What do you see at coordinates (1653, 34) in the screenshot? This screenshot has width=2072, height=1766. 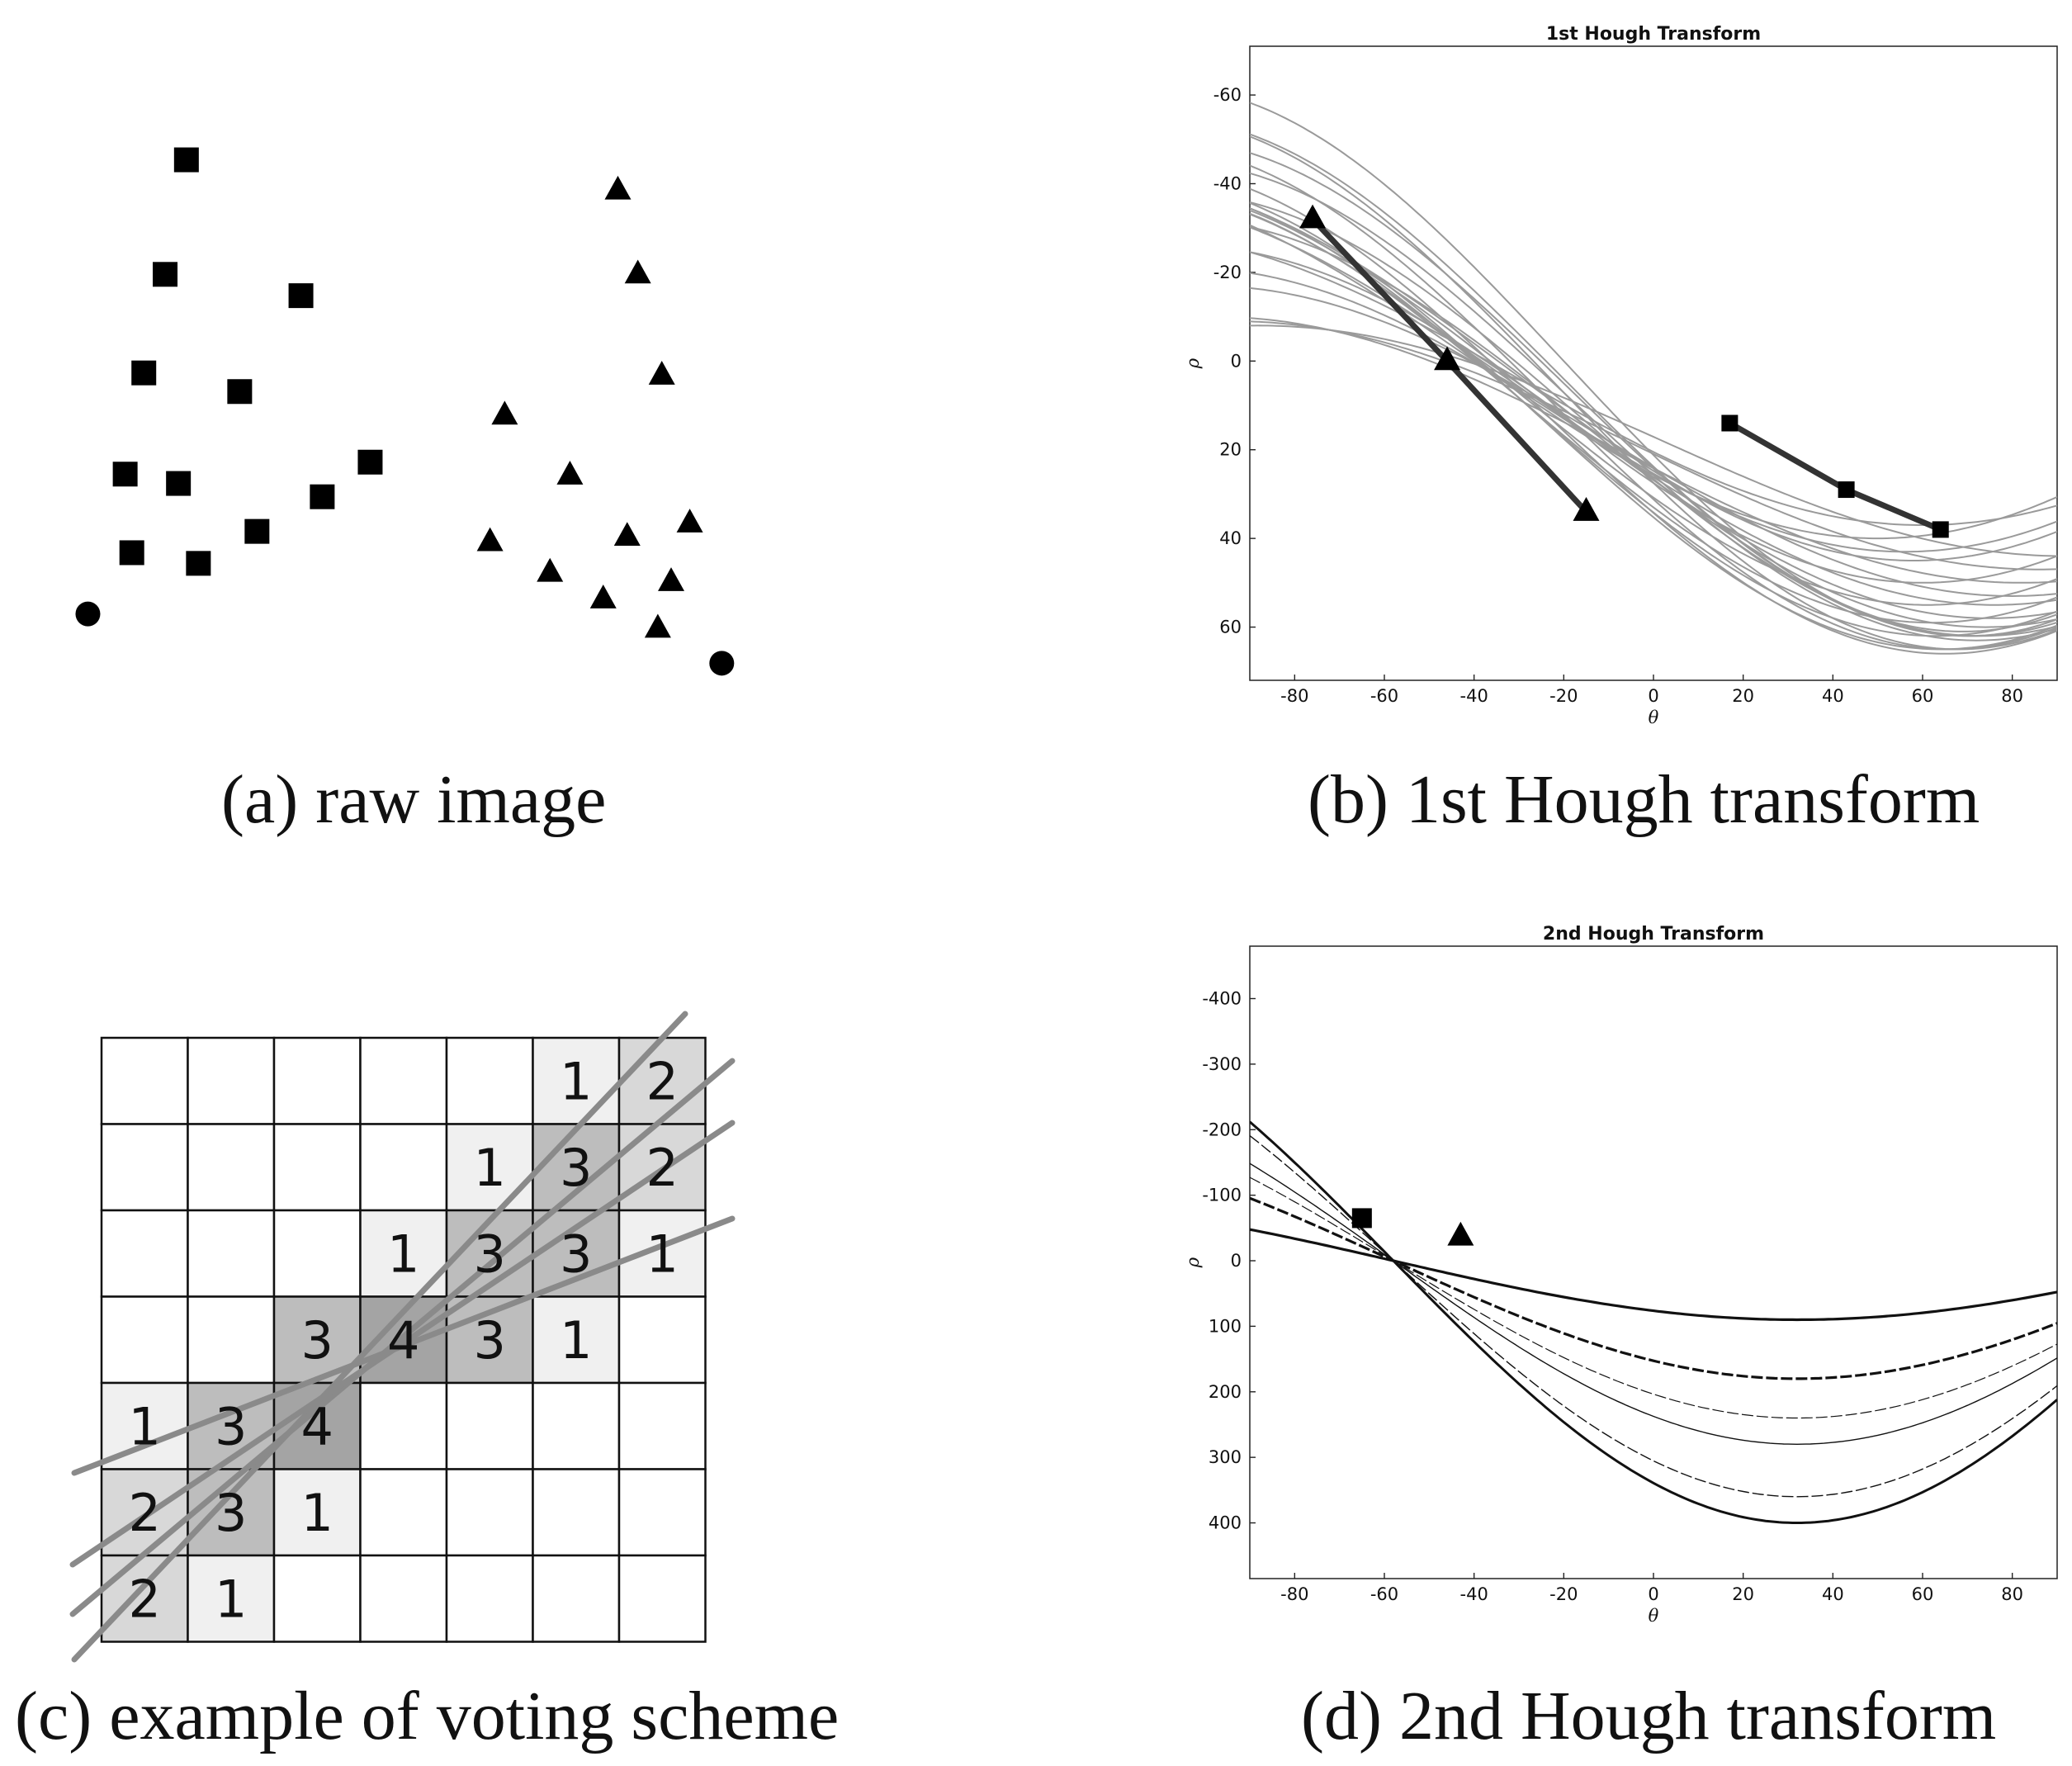 I see `chart-title: 1st Hough Transform` at bounding box center [1653, 34].